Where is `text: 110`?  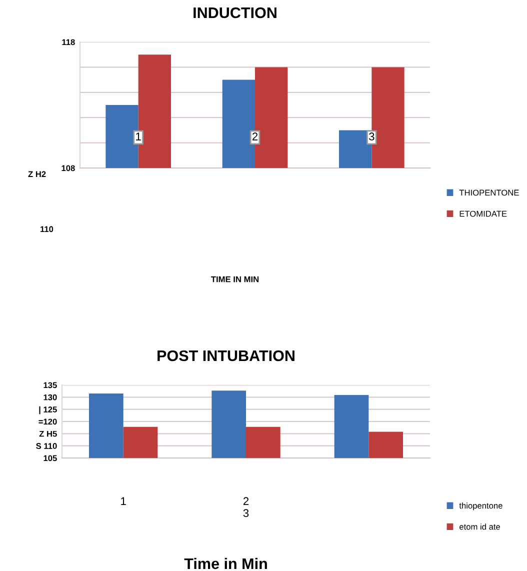 text: 110 is located at coordinates (47, 229).